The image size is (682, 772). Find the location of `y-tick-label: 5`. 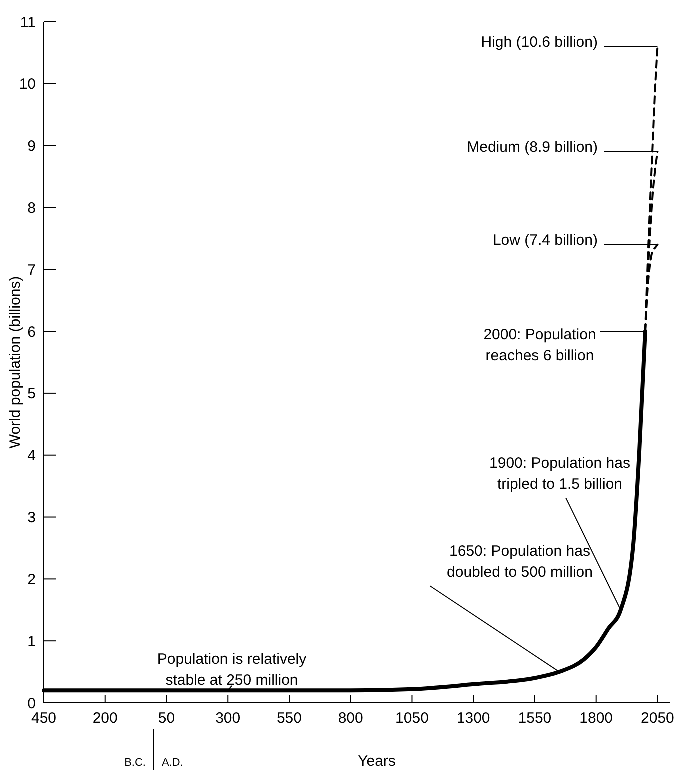

y-tick-label: 5 is located at coordinates (32, 394).